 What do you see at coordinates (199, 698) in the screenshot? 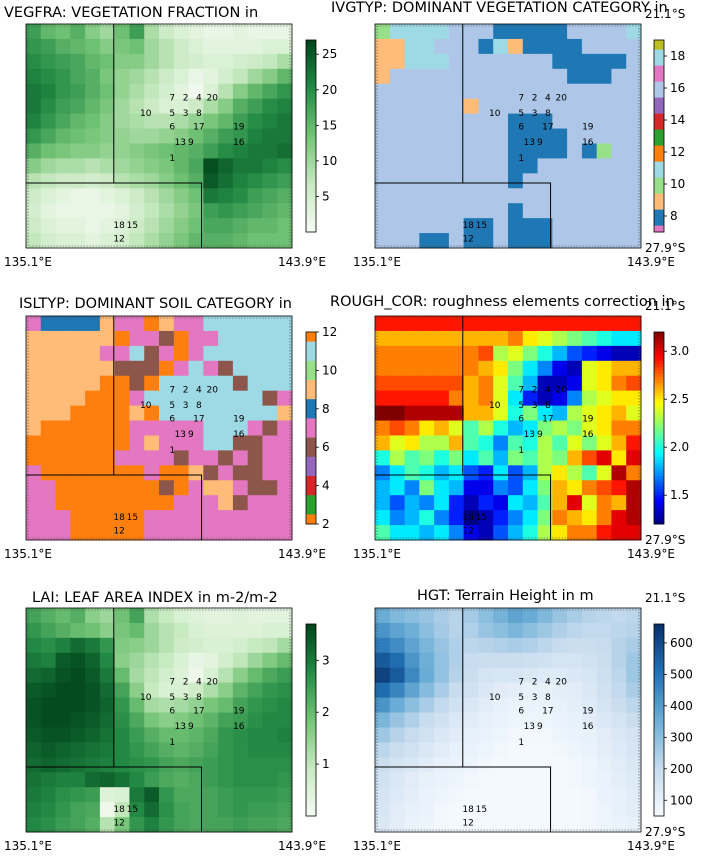
I see `station-label: 8` at bounding box center [199, 698].